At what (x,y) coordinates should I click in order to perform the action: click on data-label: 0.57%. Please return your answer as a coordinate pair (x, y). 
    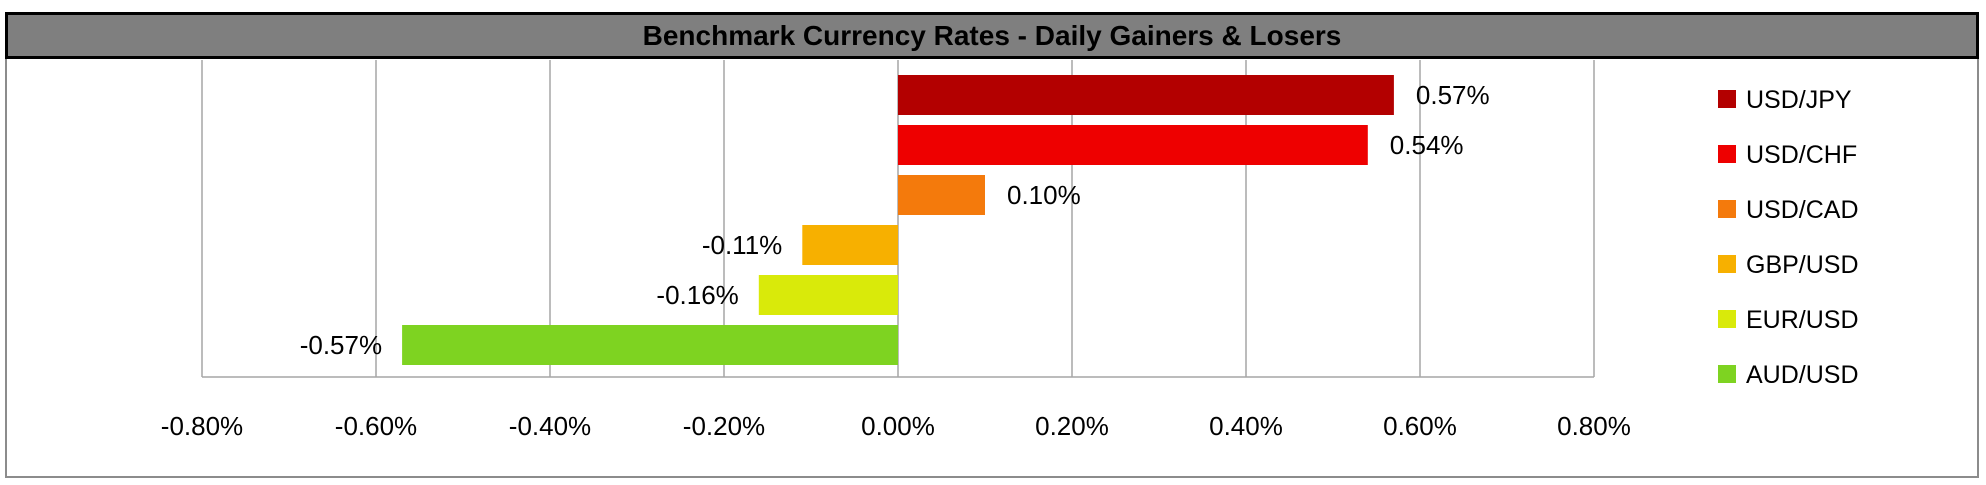
    Looking at the image, I should click on (1453, 95).